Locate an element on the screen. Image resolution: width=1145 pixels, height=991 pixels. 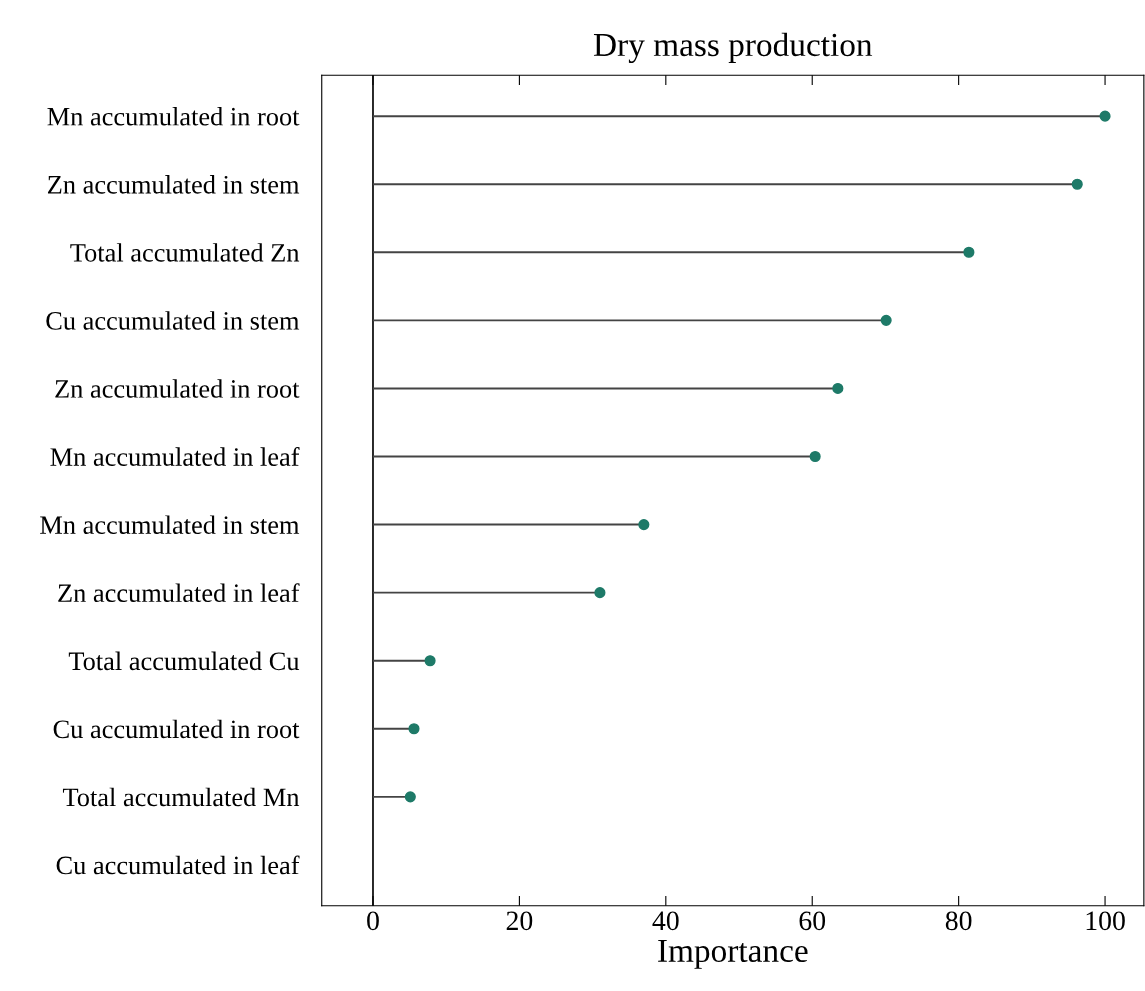
y-tick-label: Zn accumulated in root is located at coordinates (177, 388).